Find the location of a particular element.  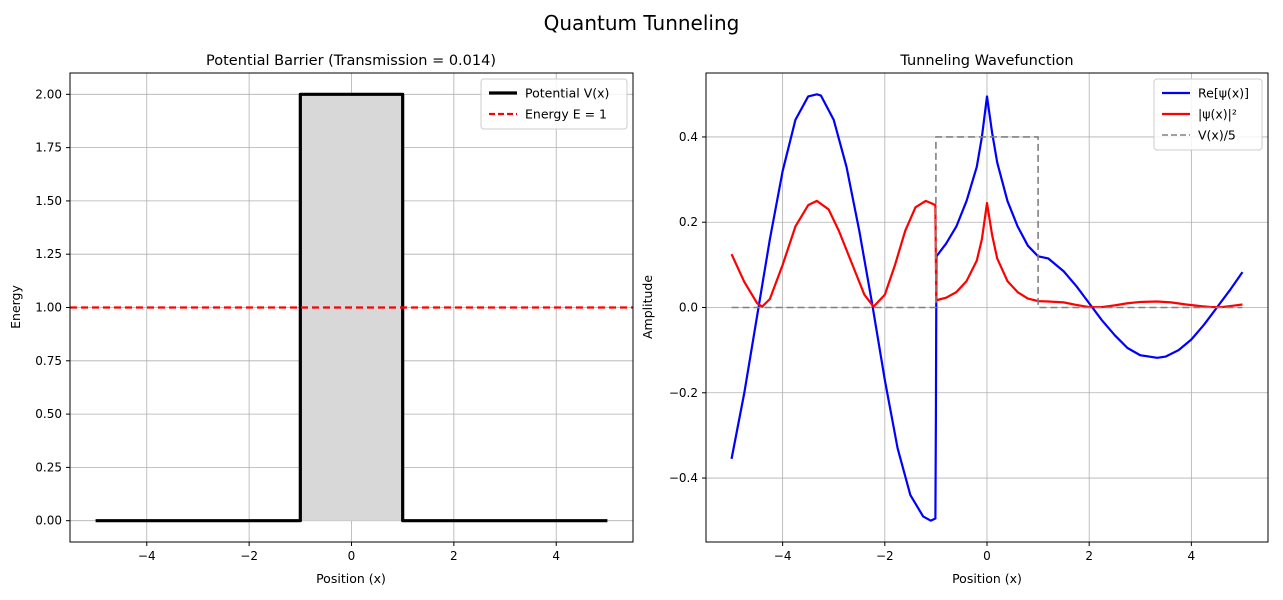

potential-barrier-ytick-label: 0.00 is located at coordinates (48, 521).